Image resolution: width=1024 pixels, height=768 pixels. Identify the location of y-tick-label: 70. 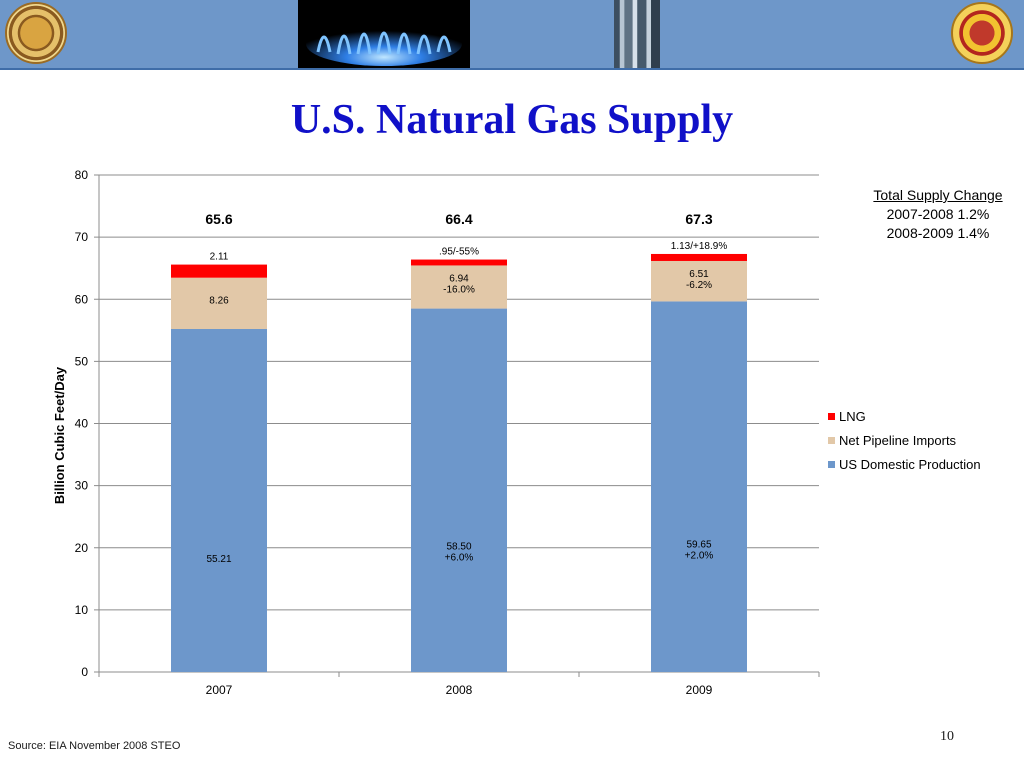
(82, 237).